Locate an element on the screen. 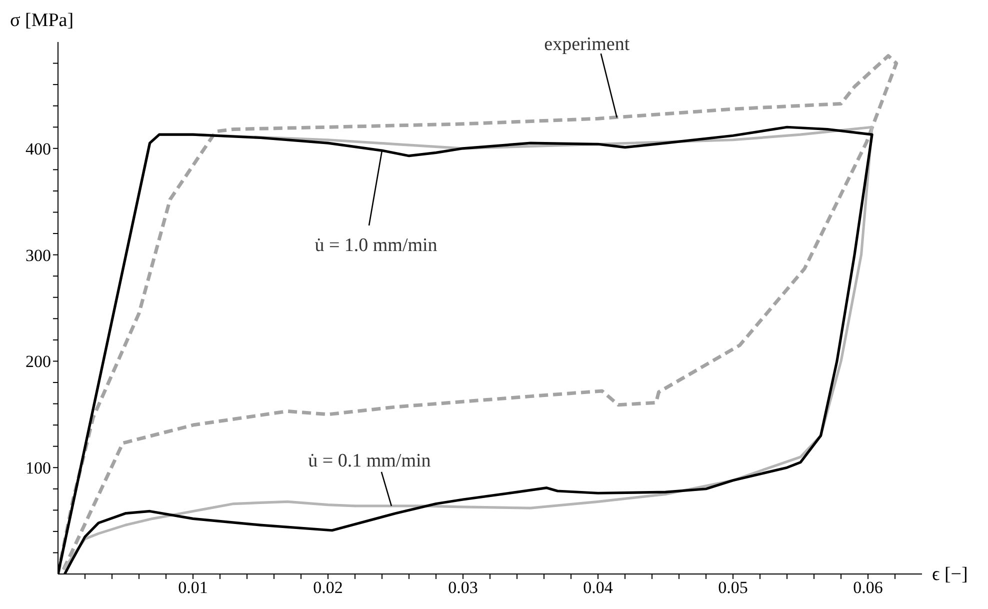 The width and height of the screenshot is (988, 609). x-tick-label: 0.02 is located at coordinates (328, 588).